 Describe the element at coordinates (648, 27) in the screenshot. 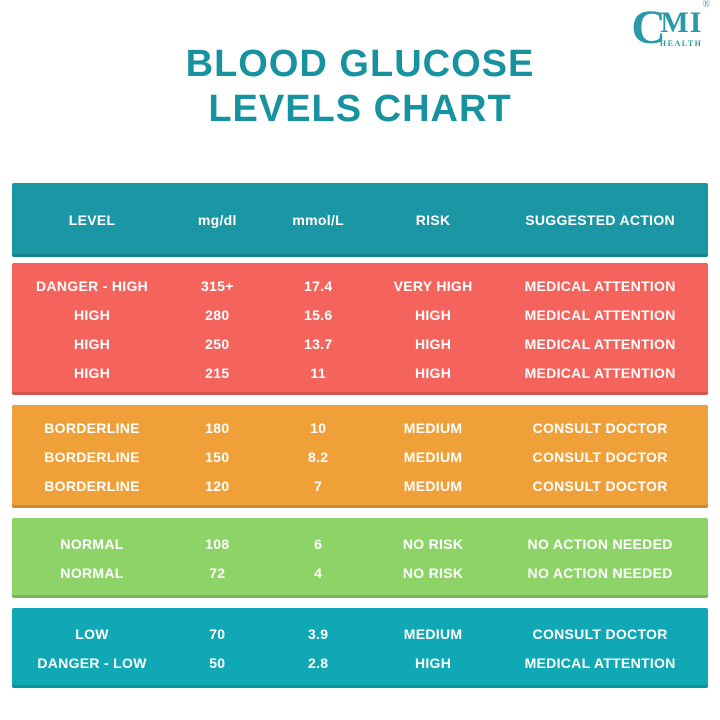

I see `logo-letter-c: C` at that location.